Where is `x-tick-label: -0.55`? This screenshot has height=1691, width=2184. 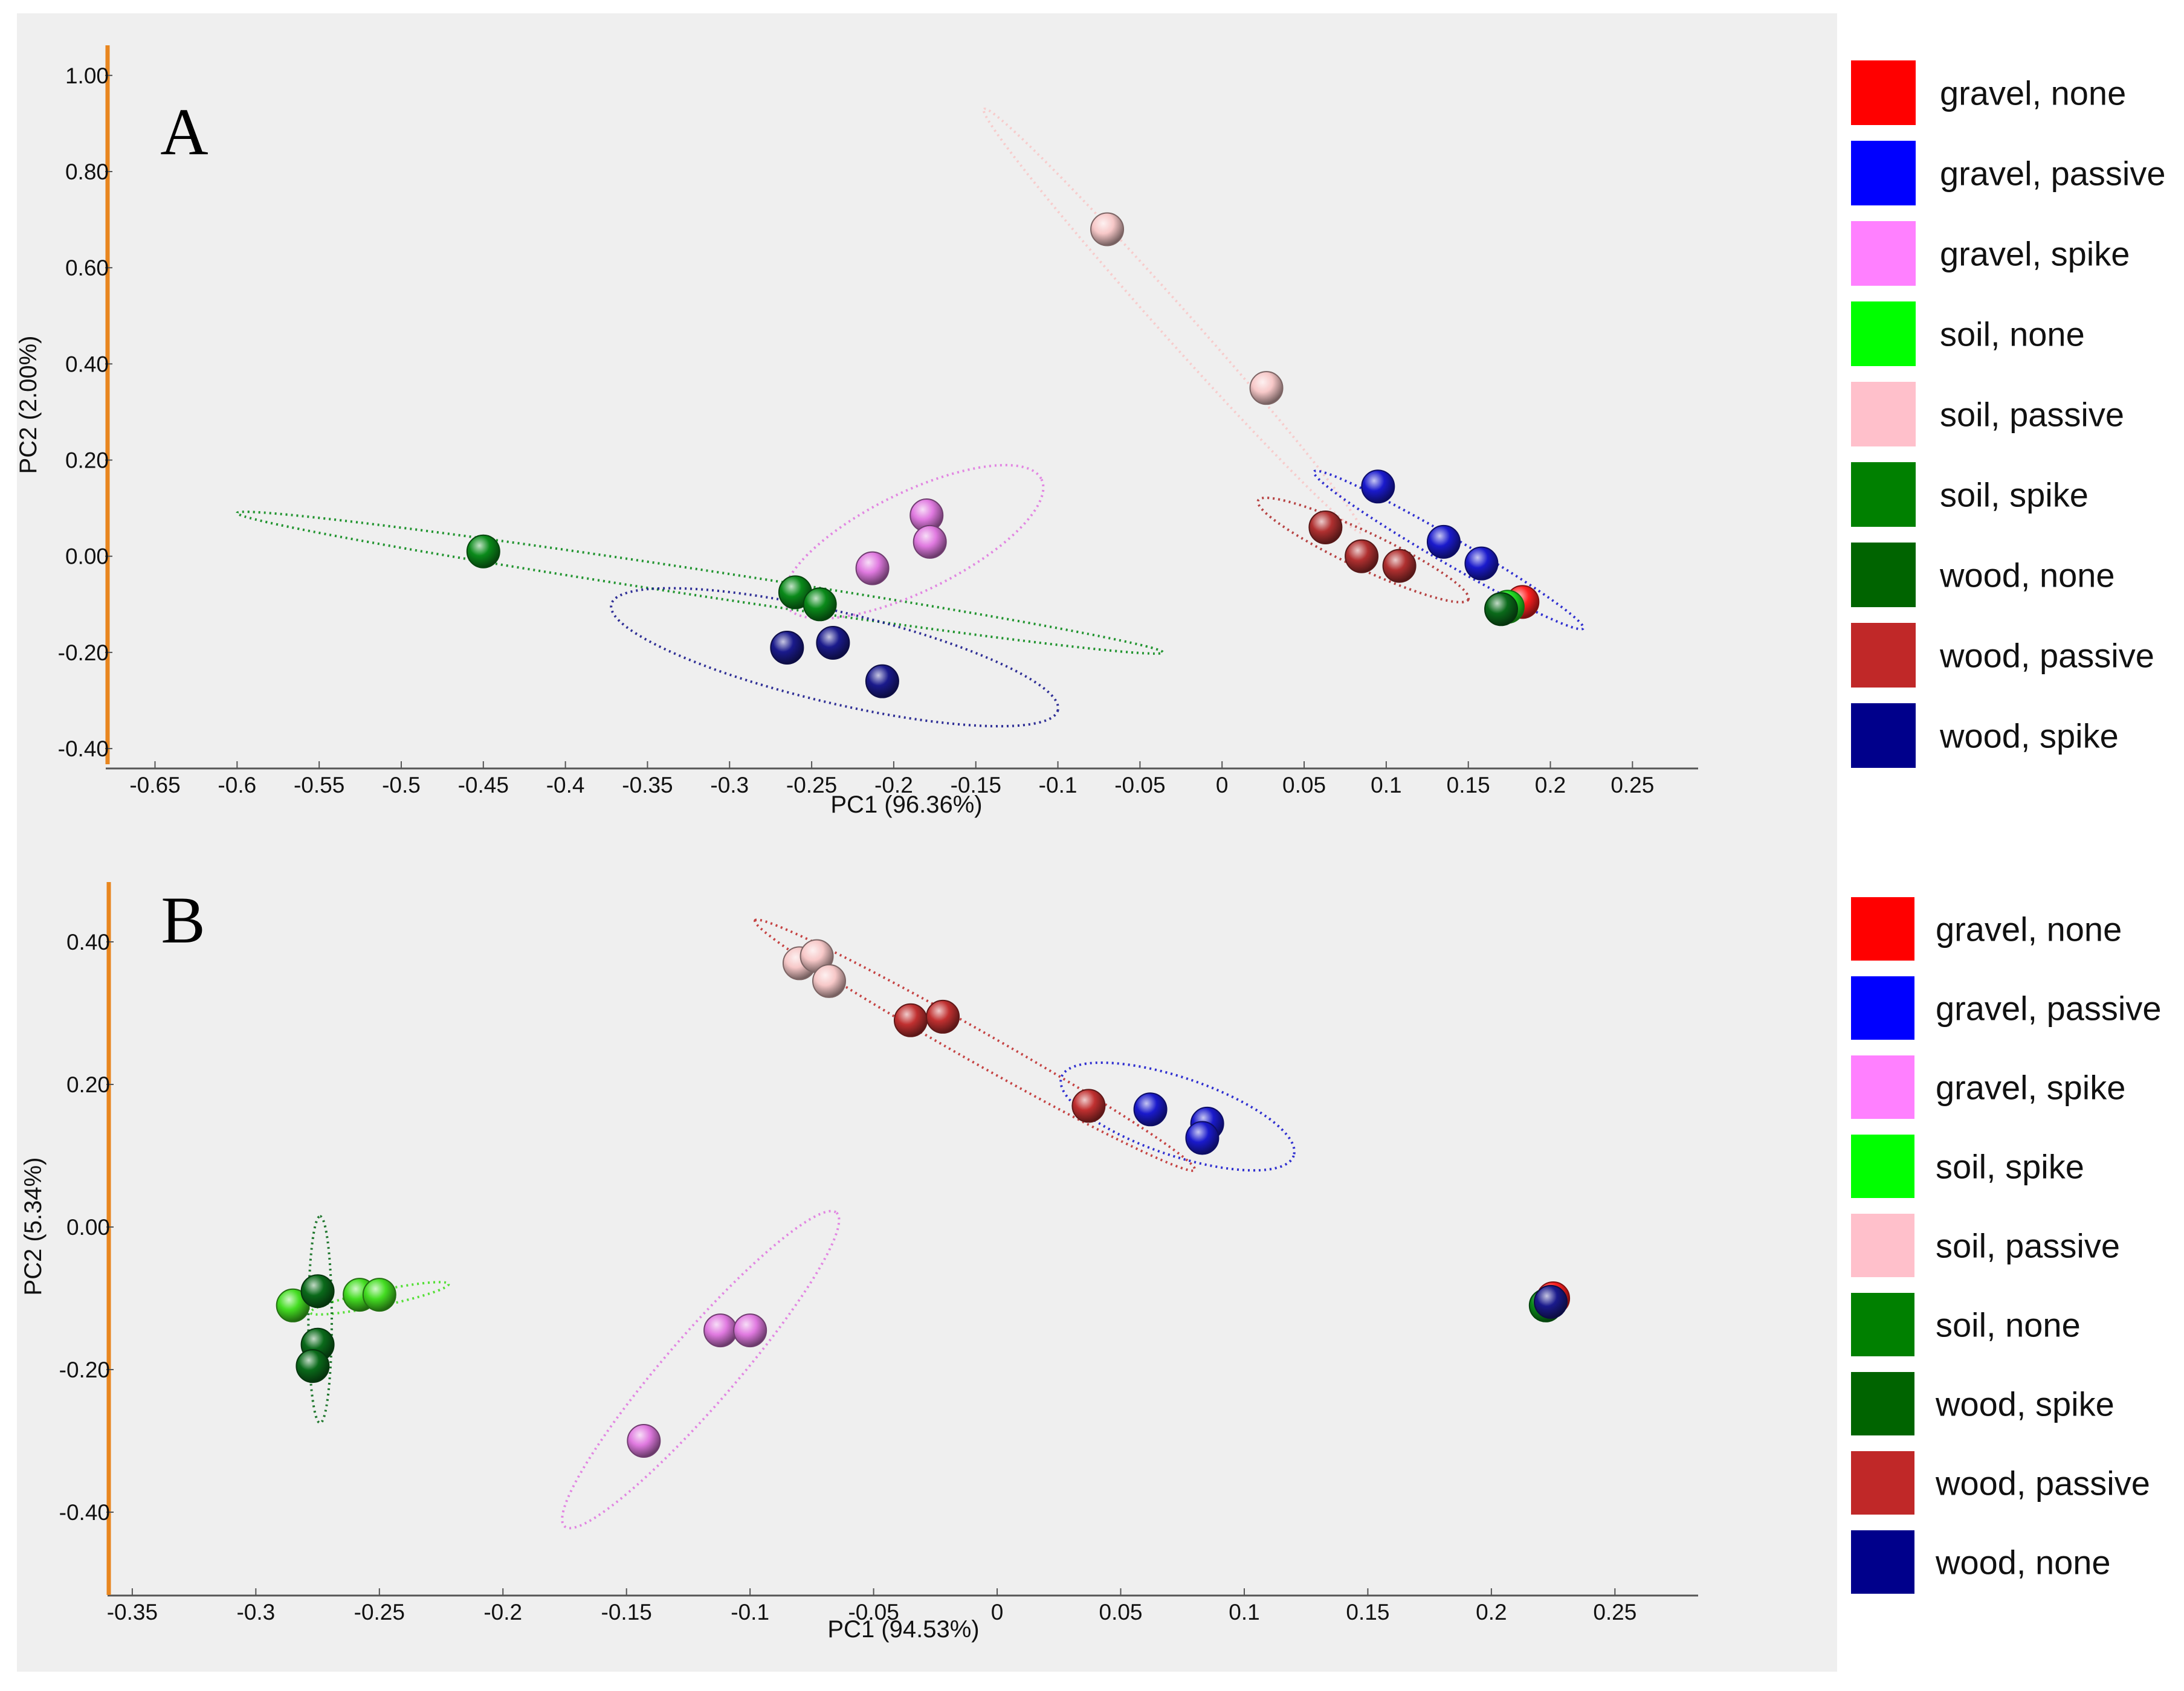
x-tick-label: -0.55 is located at coordinates (319, 785).